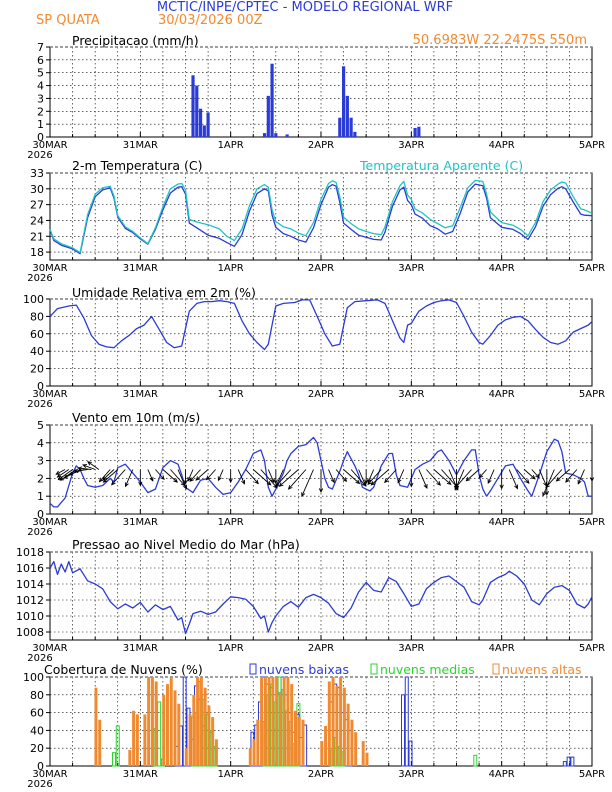 The image size is (612, 792). What do you see at coordinates (135, 40) in the screenshot?
I see `precip-title: Precipitacao (mm/h)` at bounding box center [135, 40].